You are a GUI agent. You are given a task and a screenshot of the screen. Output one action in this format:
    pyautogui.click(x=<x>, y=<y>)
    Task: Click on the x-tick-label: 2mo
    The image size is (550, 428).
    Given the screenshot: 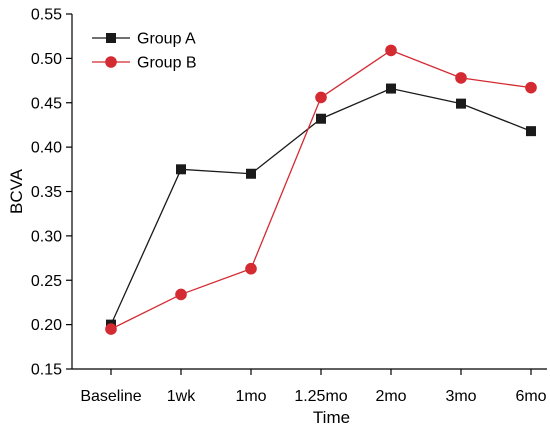 What is the action you would take?
    pyautogui.click(x=390, y=396)
    